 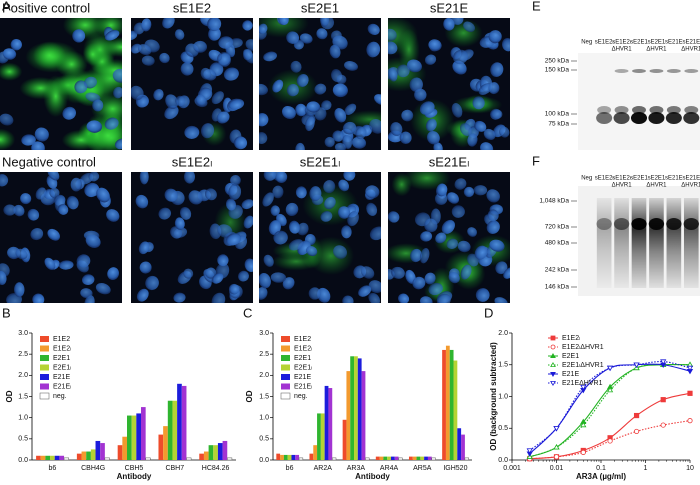 I want to click on legend-label: E1E2ₗΔHVR1, so click(x=583, y=347).